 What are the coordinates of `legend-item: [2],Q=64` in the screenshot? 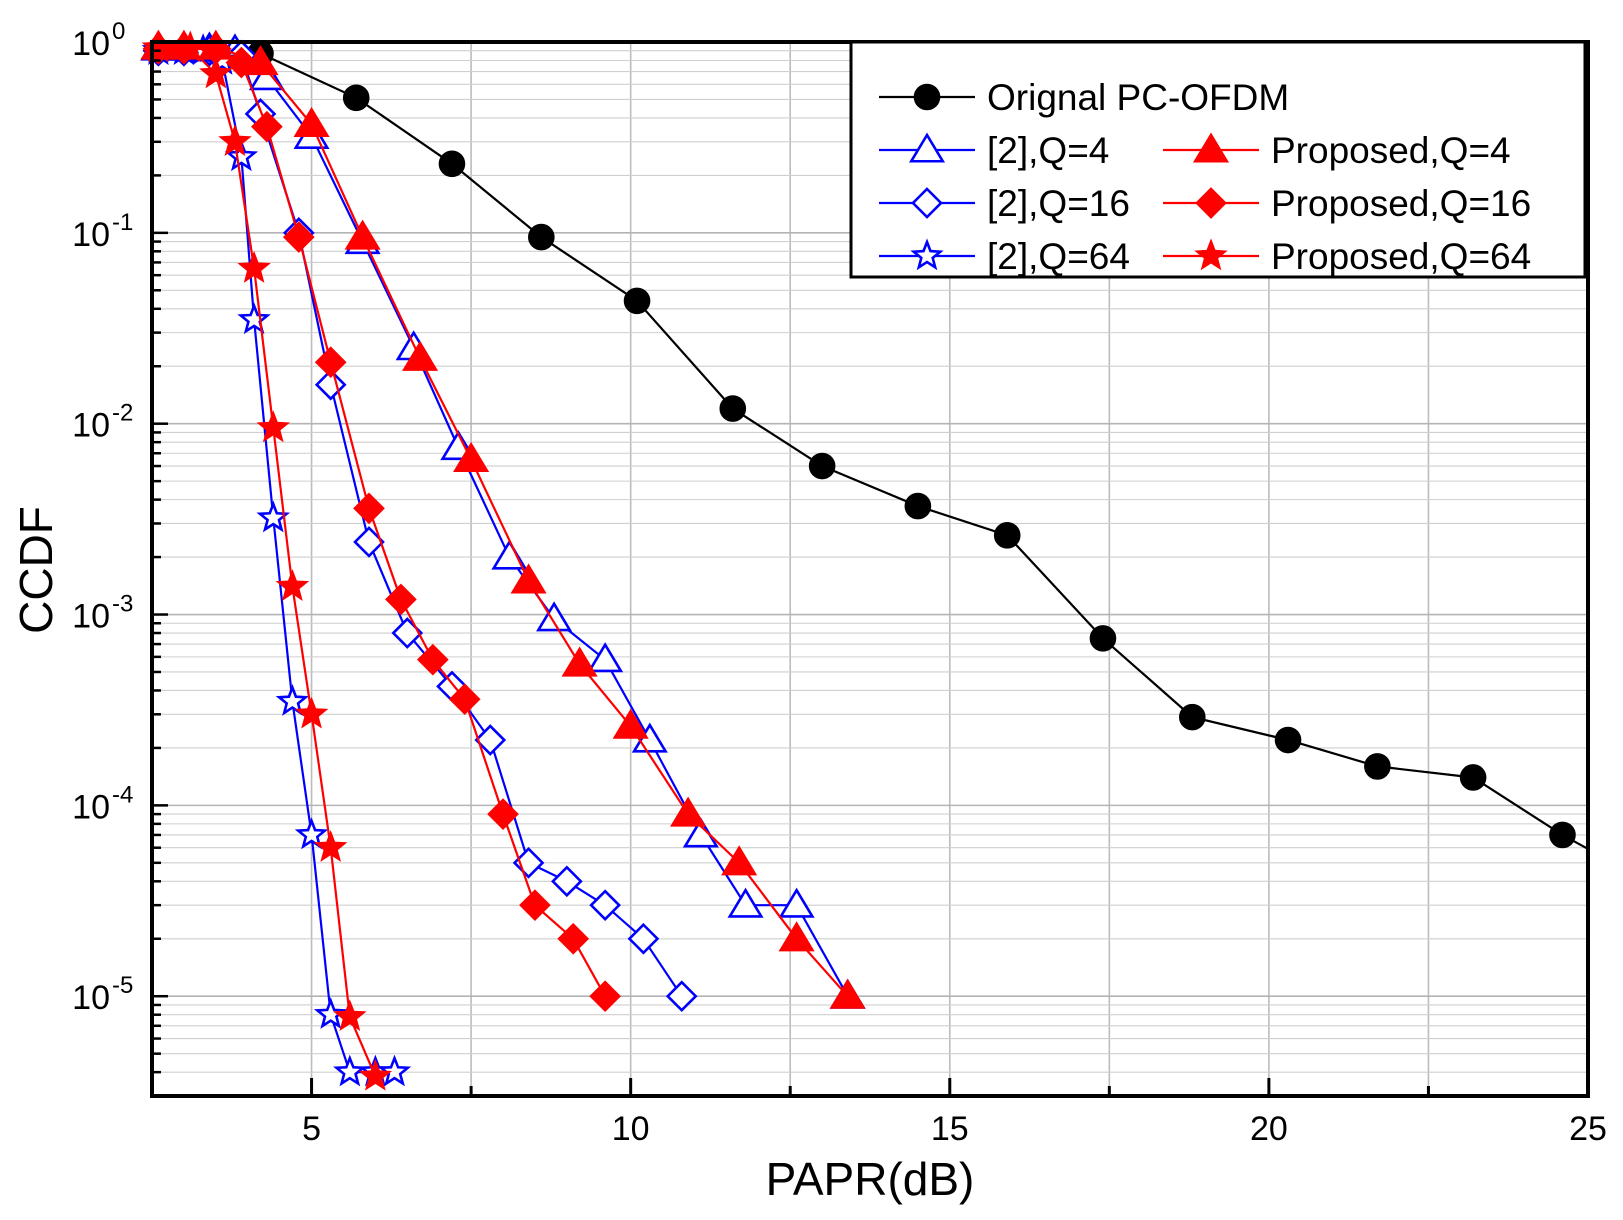 It's located at (1004, 256).